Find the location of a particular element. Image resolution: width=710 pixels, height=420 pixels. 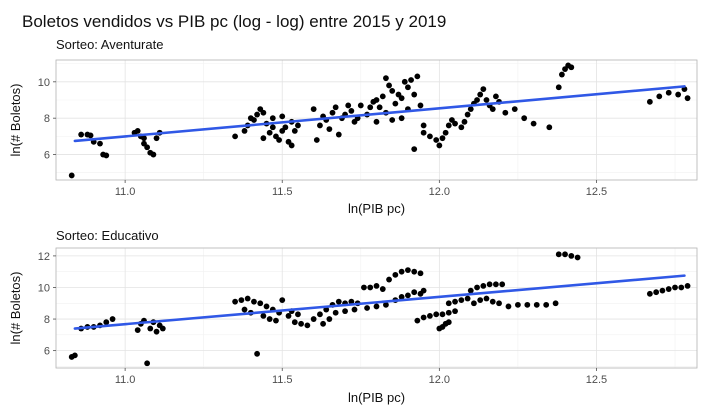

y-tick-label: 12 is located at coordinates (44, 257).